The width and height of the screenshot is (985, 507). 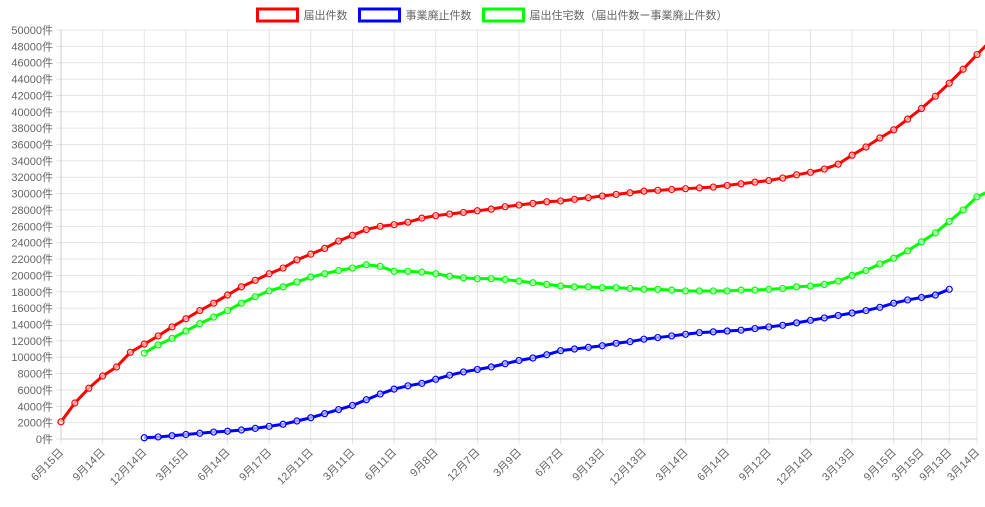 What do you see at coordinates (32, 46) in the screenshot?
I see `y-tick-label: 48000件` at bounding box center [32, 46].